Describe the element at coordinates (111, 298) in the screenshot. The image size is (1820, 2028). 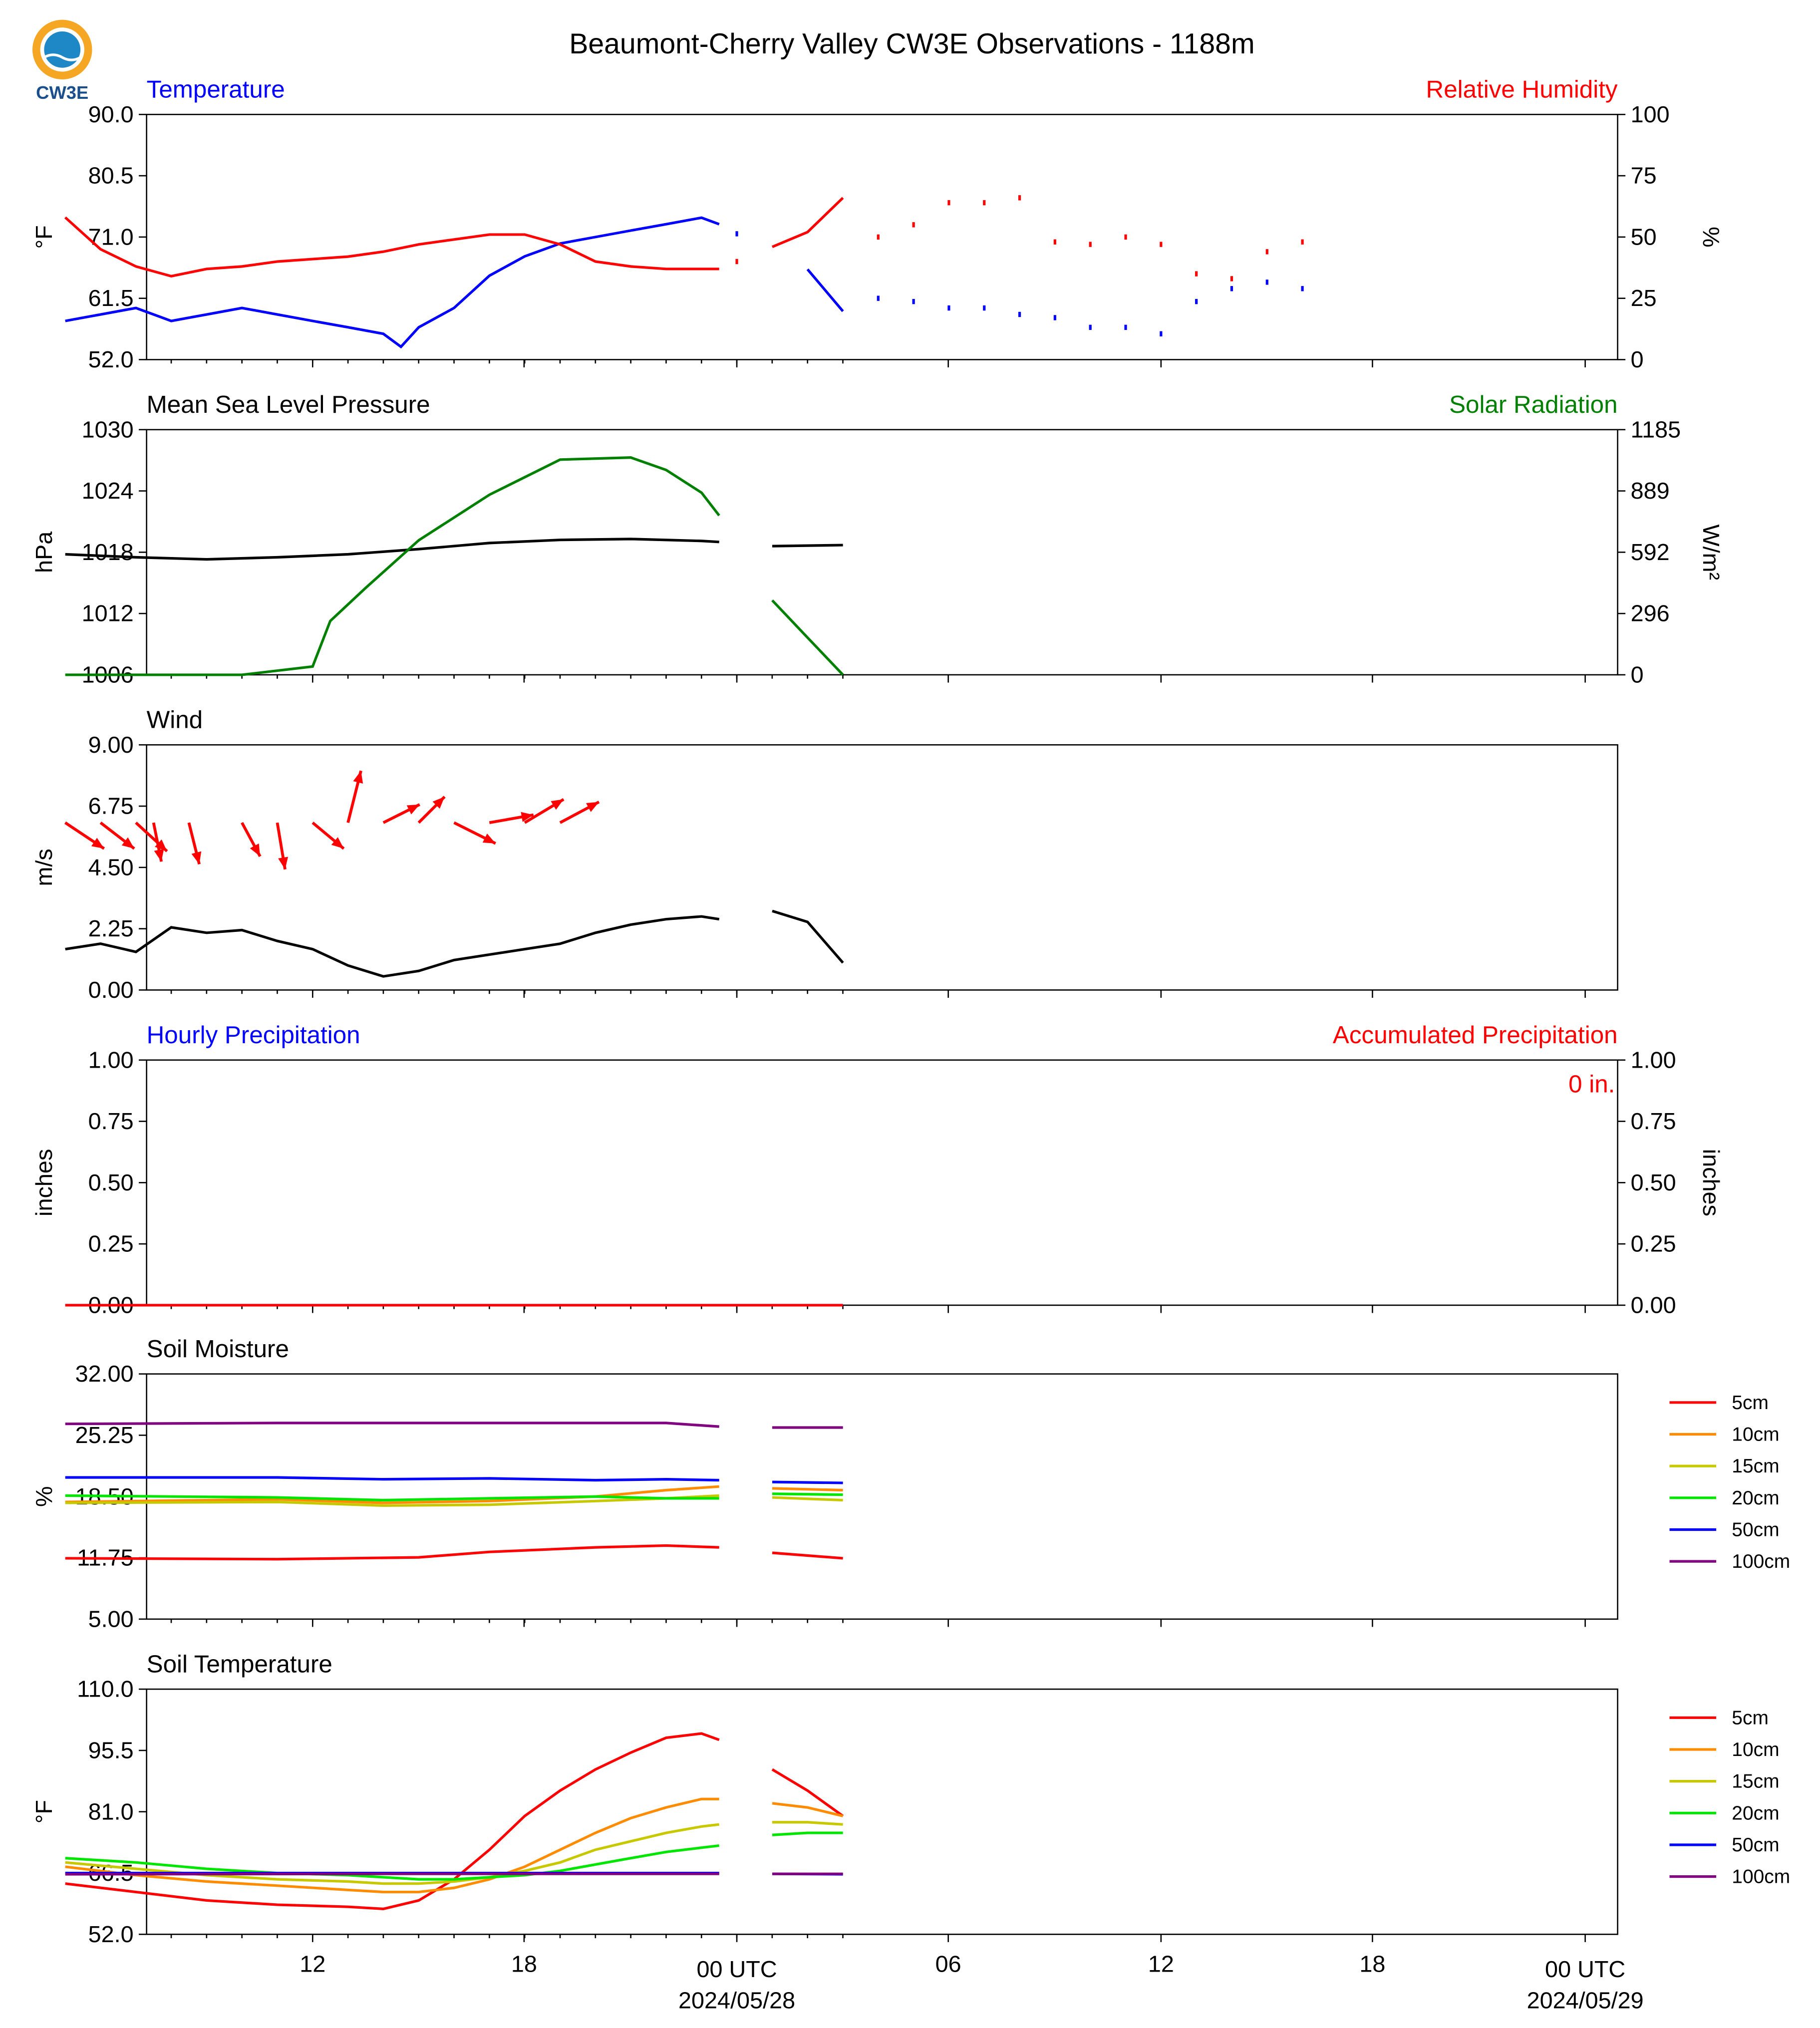
I see `y-tick-label: 61.5` at that location.